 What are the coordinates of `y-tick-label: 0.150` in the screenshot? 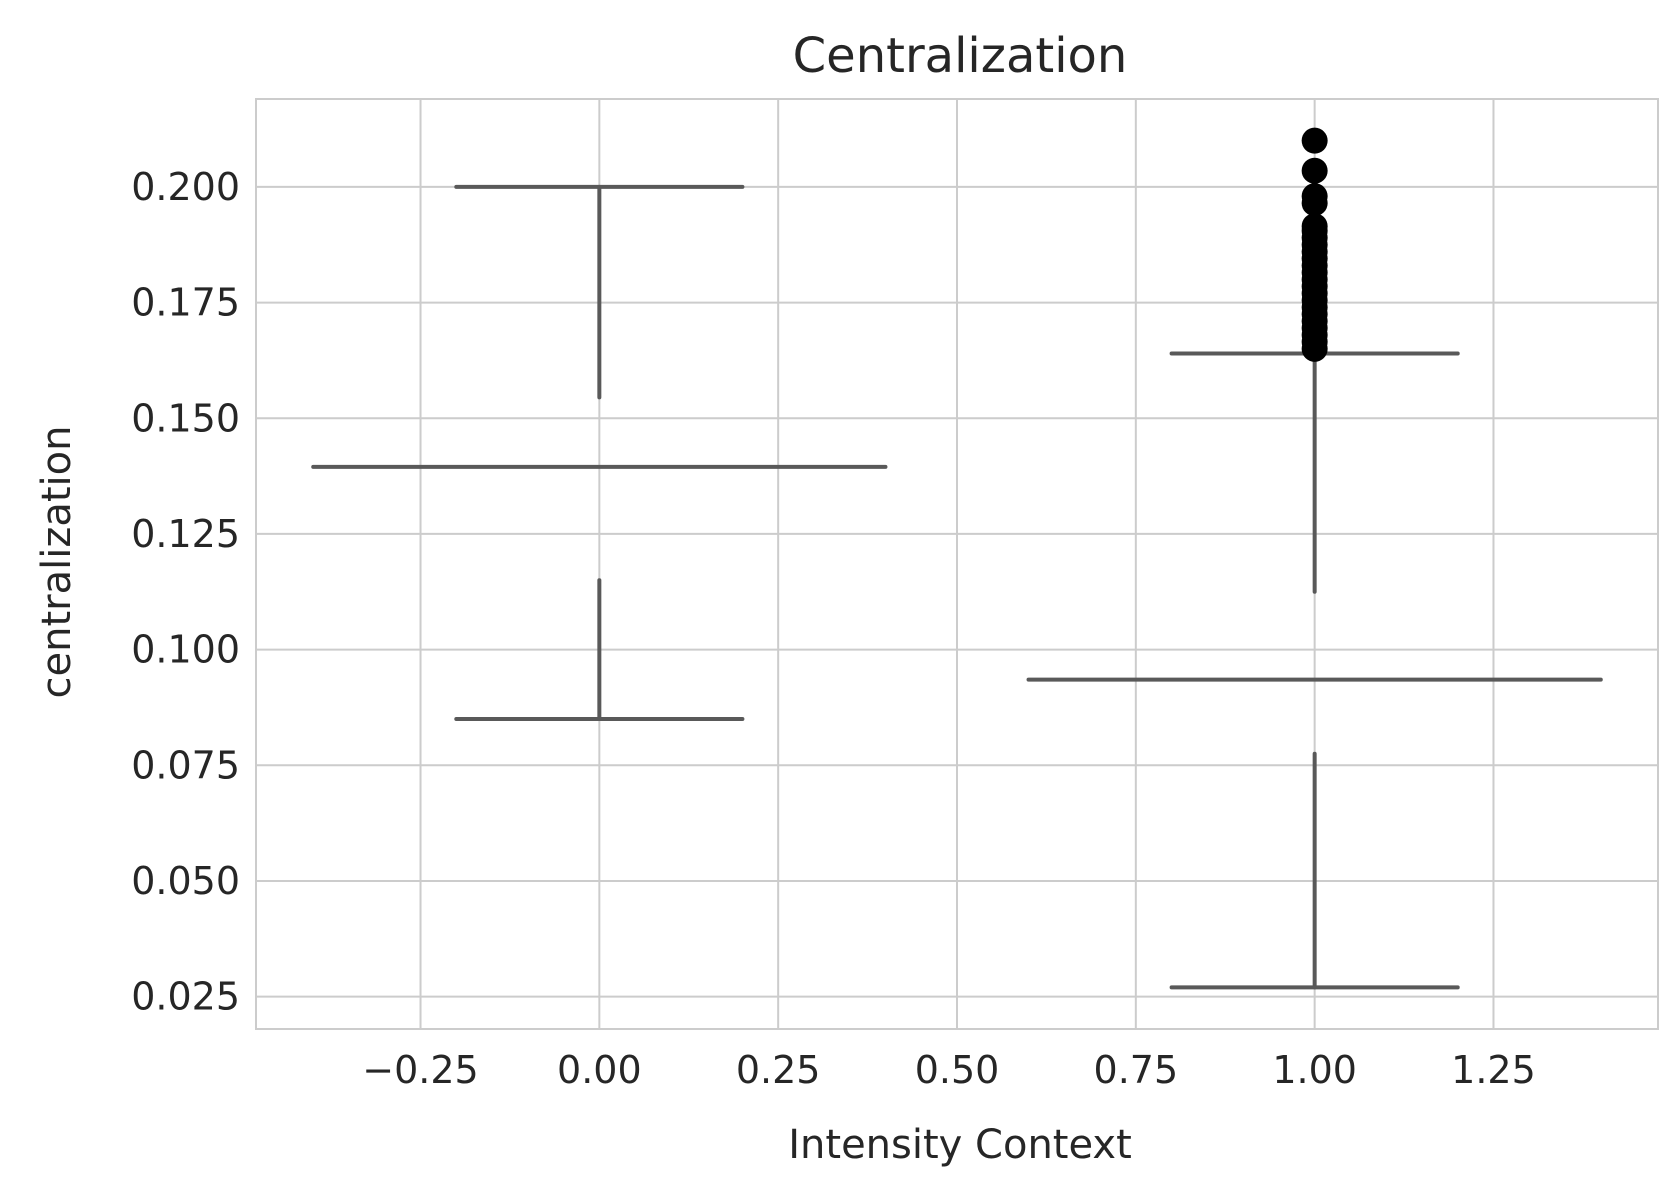 It's located at (185, 418).